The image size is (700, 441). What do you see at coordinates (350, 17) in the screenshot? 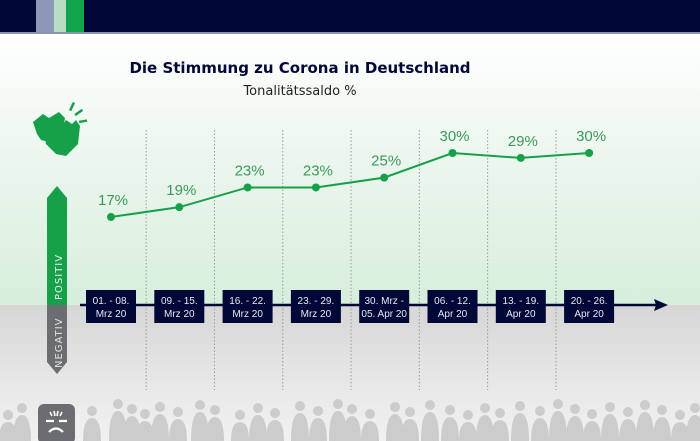
I see `header-bar` at bounding box center [350, 17].